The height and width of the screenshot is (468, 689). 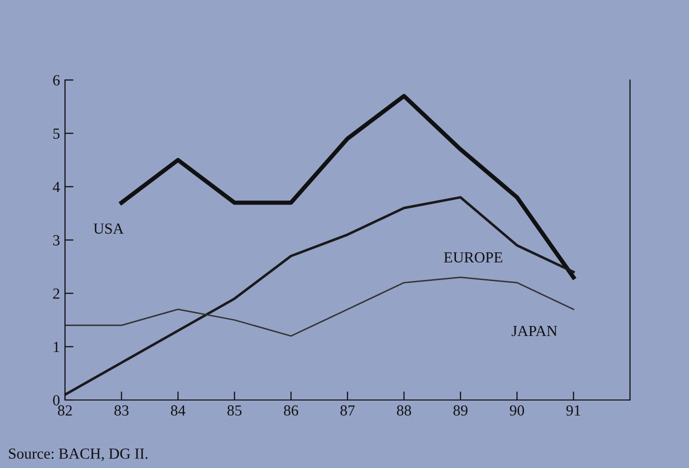 I want to click on x-tick-label: 91, so click(x=573, y=410).